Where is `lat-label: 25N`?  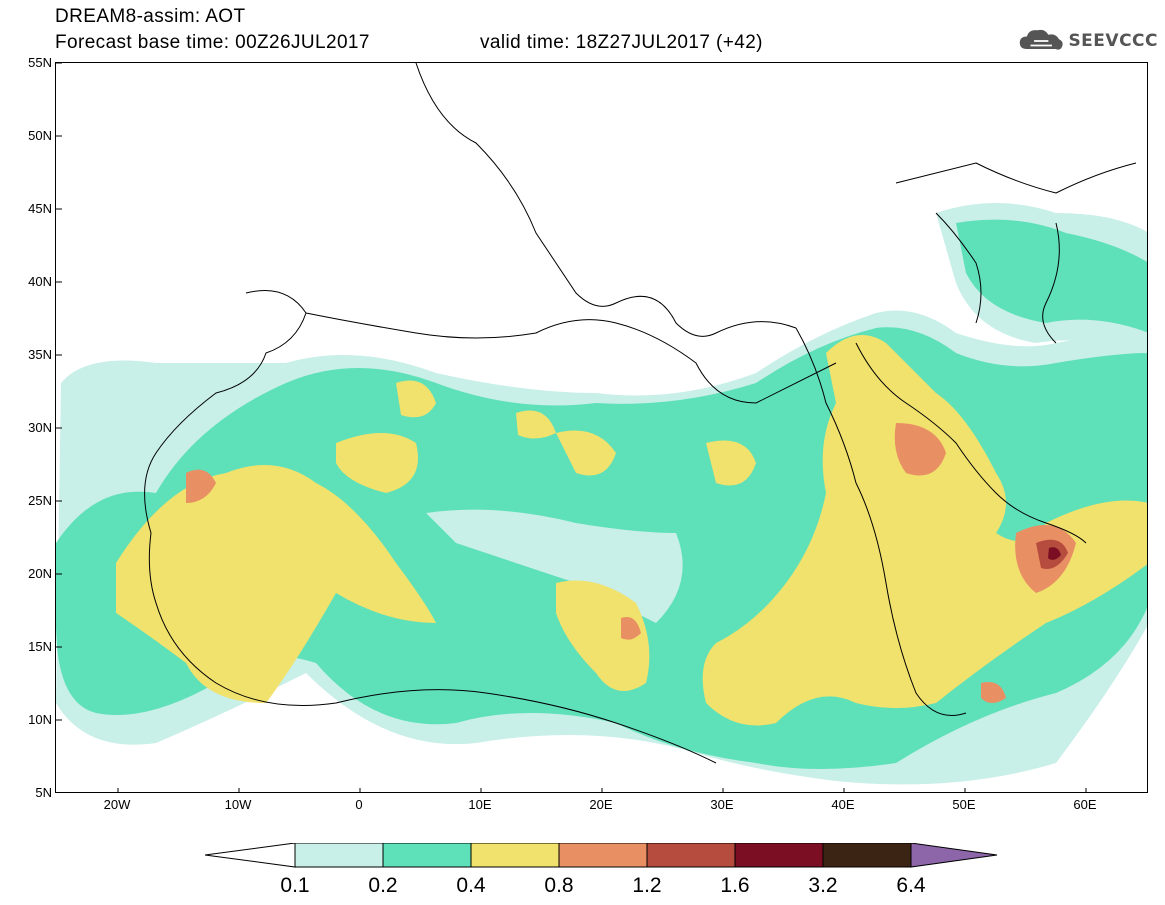
lat-label: 25N is located at coordinates (40, 500).